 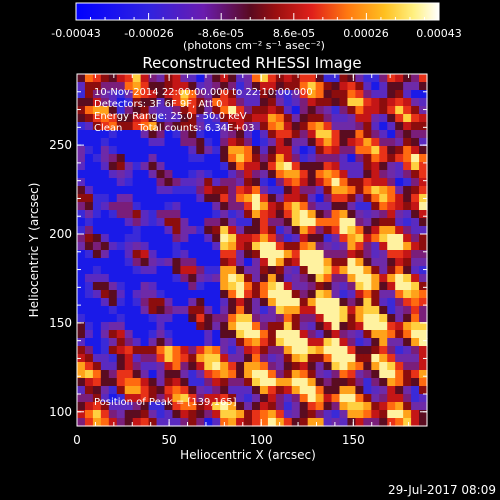 I want to click on info-time-range: 10-Nov-2014 22:00:00.000 to 22:10:00.000, so click(x=203, y=92).